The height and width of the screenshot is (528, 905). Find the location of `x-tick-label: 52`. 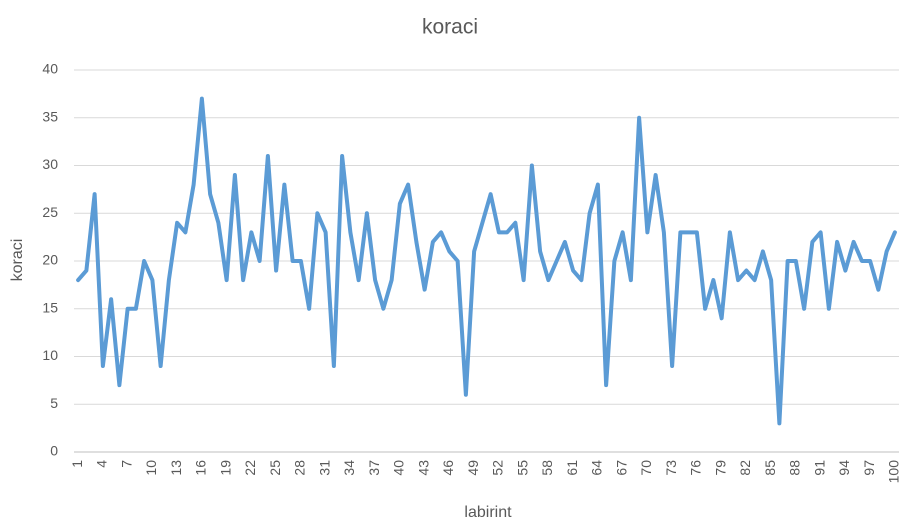

x-tick-label: 52 is located at coordinates (498, 468).